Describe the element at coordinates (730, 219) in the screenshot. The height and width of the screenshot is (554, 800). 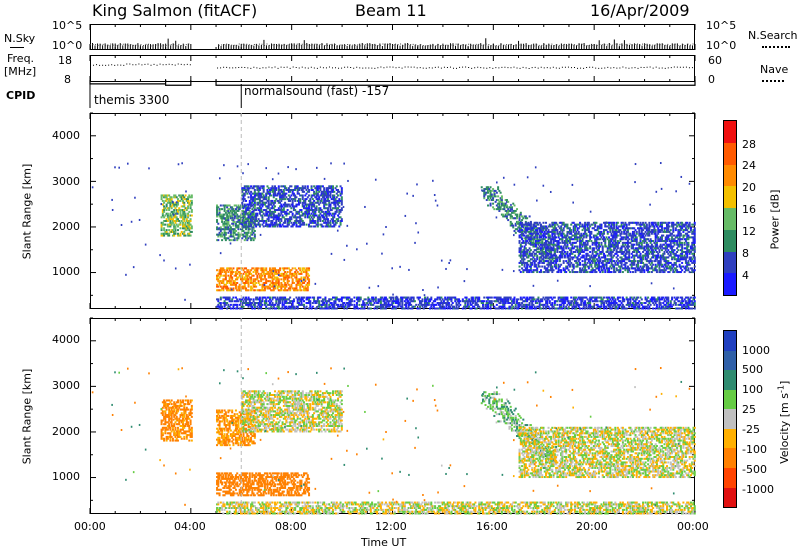
I see `power-colorbar-band` at that location.